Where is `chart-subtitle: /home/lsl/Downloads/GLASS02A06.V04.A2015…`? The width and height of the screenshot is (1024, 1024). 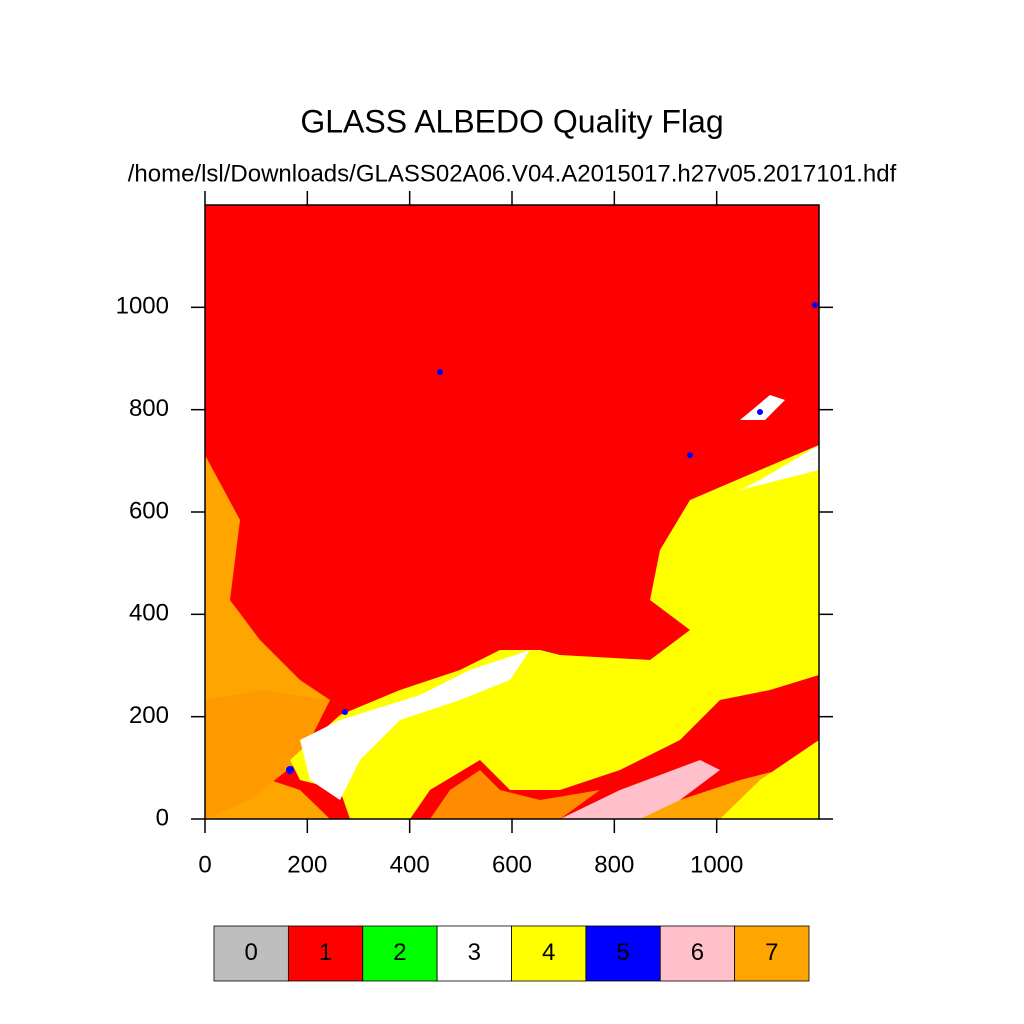 chart-subtitle: /home/lsl/Downloads/GLASS02A06.V04.A2015… is located at coordinates (512, 173).